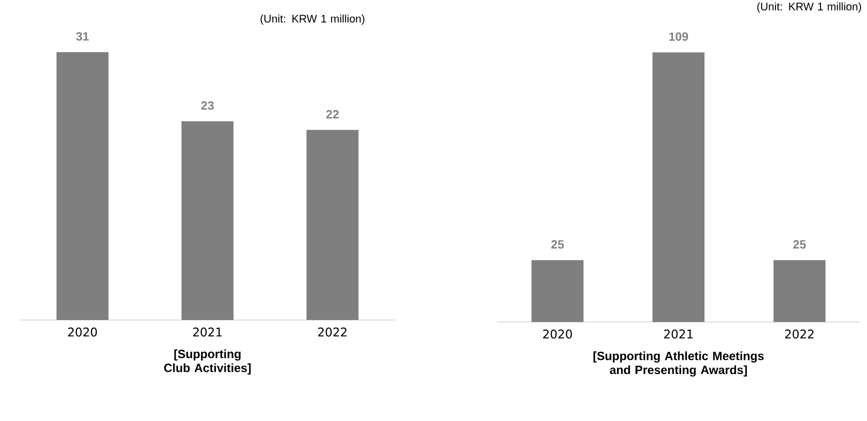  What do you see at coordinates (82, 36) in the screenshot?
I see `data-label: 31` at bounding box center [82, 36].